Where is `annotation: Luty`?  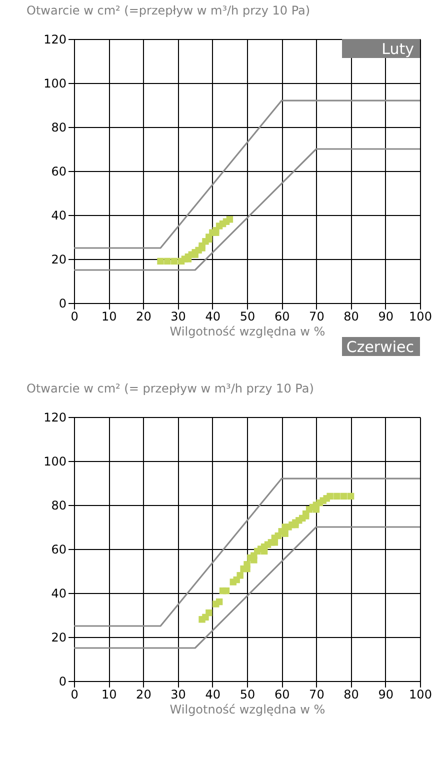 annotation: Luty is located at coordinates (398, 49).